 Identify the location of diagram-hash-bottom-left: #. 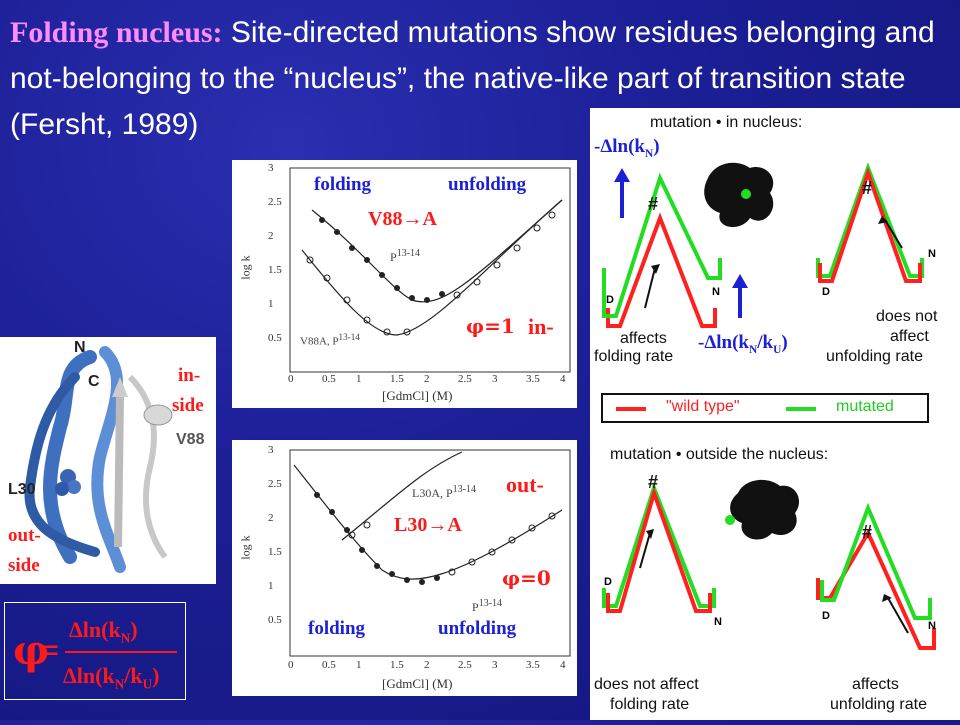
(653, 482).